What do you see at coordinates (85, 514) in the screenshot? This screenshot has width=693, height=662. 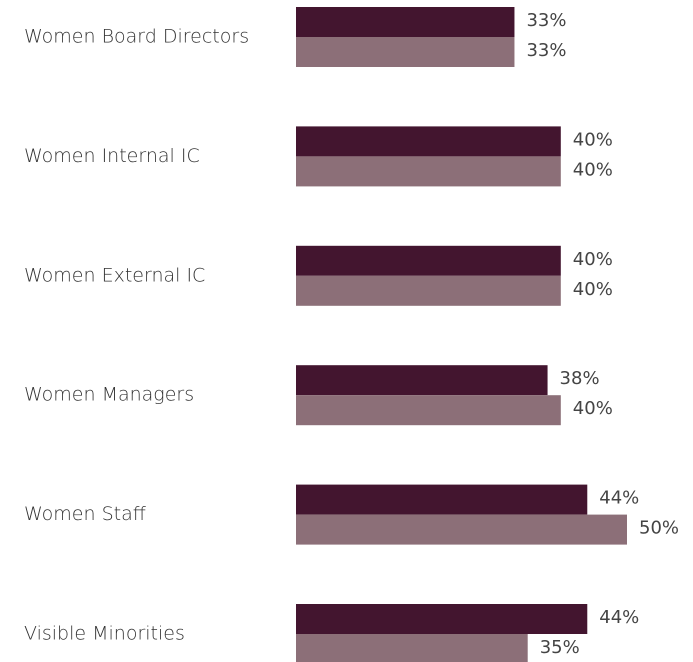 I see `category-label: Women Staff` at bounding box center [85, 514].